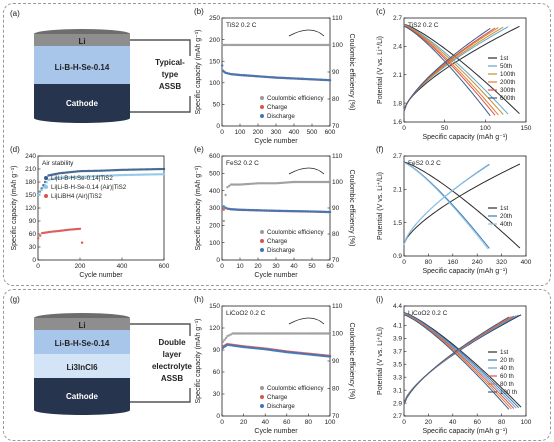 This screenshot has width=554, height=442. I want to click on layer-label-electrolyte: Li-B-H-Se-0.14, so click(82, 67).